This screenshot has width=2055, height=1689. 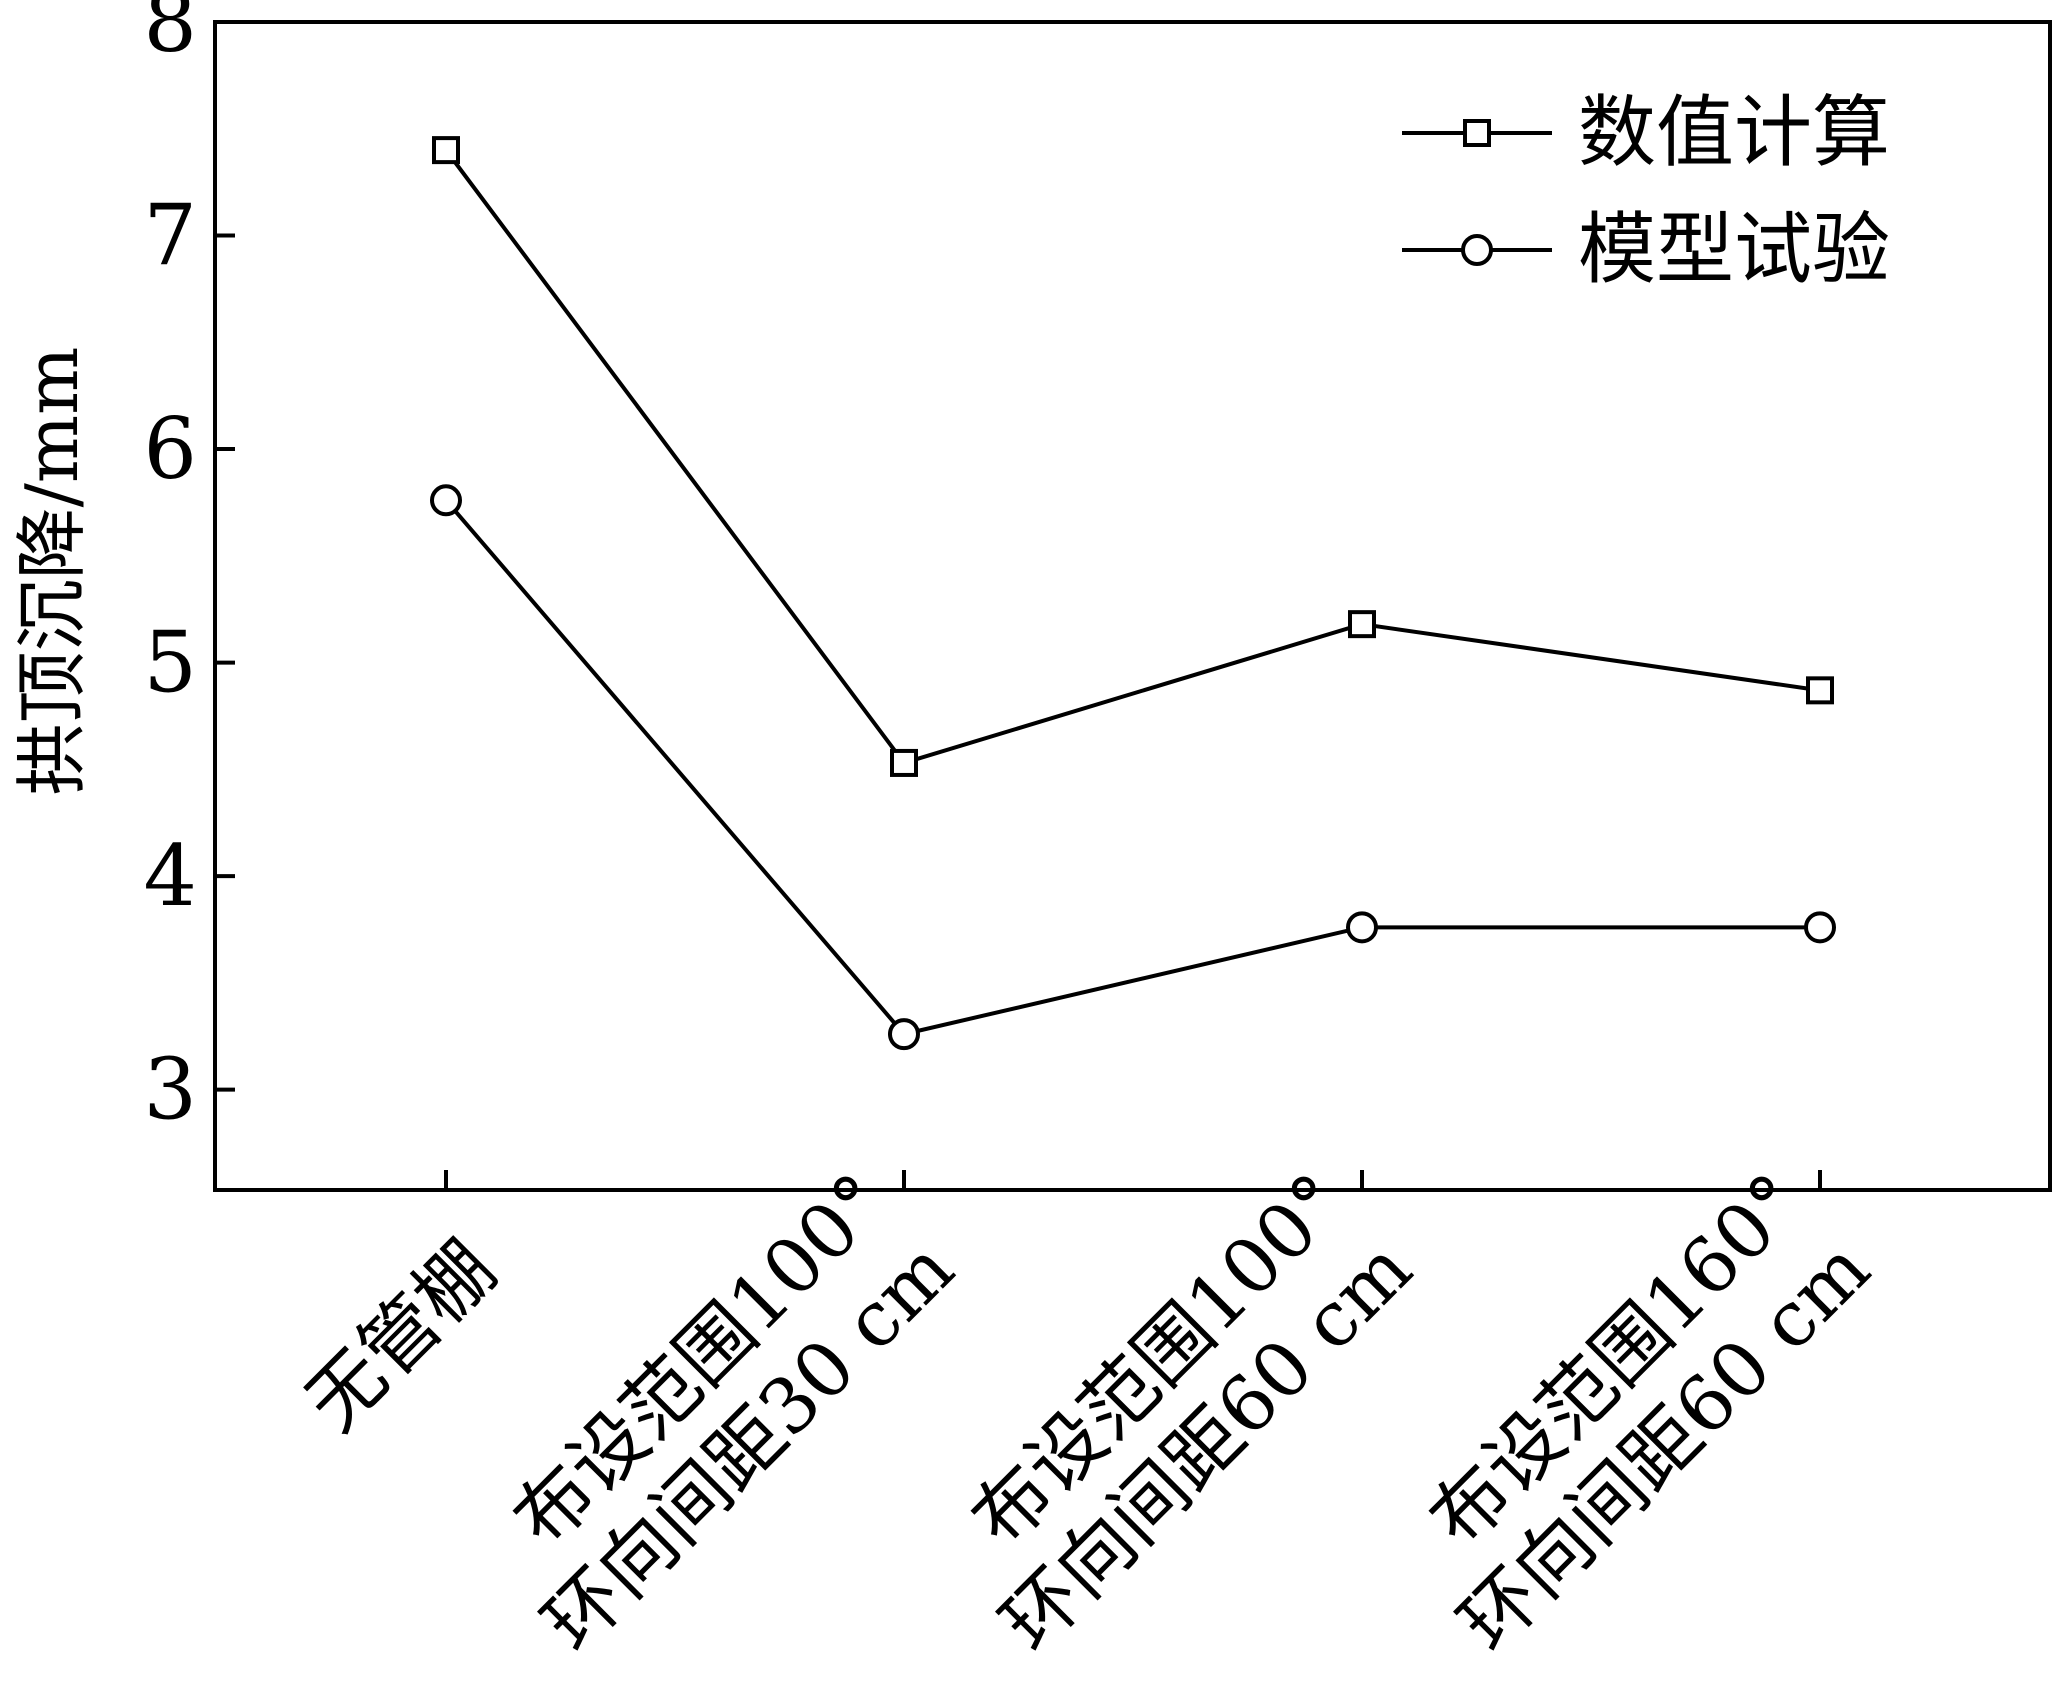 What do you see at coordinates (1191, 1412) in the screenshot?
I see `x-tick-label-group: 布设范围100°环向间距60 cm` at bounding box center [1191, 1412].